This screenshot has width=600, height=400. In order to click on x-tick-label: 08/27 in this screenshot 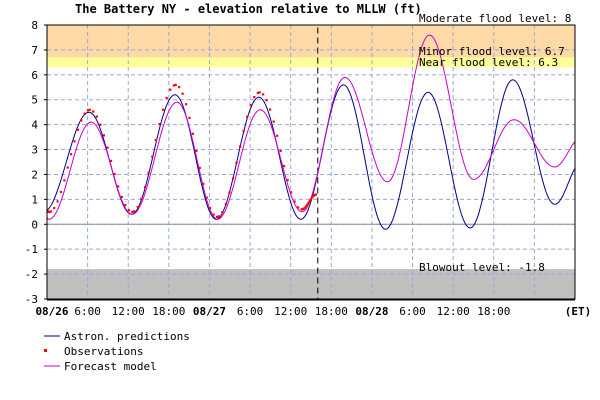, I will do `click(209, 311)`.